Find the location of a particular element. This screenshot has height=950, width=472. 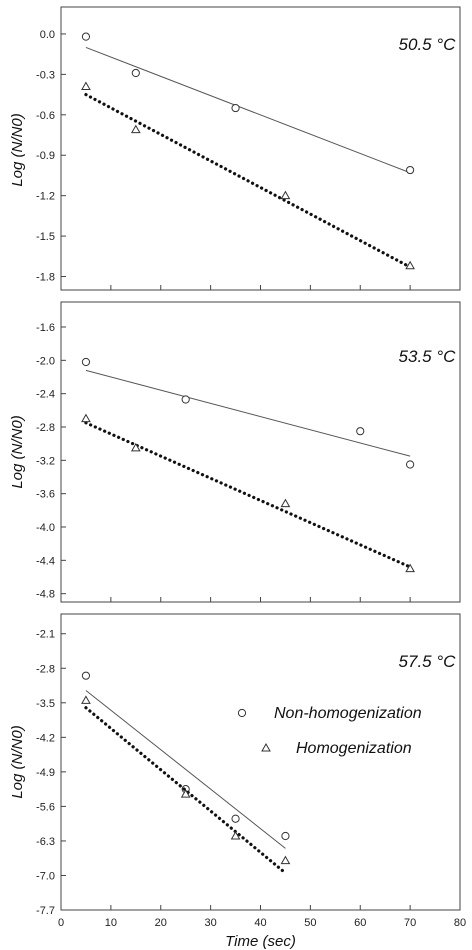

y-tick-label: -0.3 is located at coordinates (45, 75).